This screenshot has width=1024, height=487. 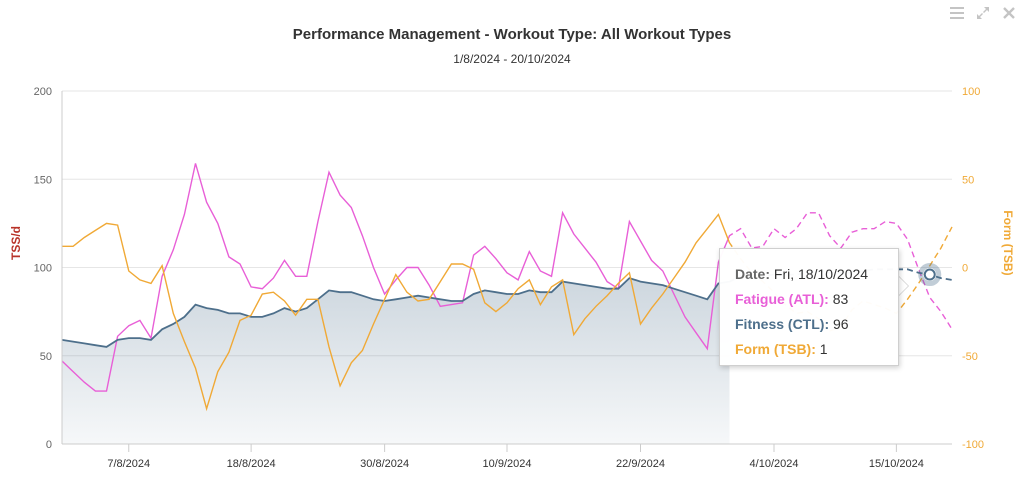 What do you see at coordinates (251, 464) in the screenshot?
I see `x-tick-label: 18/8/2024` at bounding box center [251, 464].